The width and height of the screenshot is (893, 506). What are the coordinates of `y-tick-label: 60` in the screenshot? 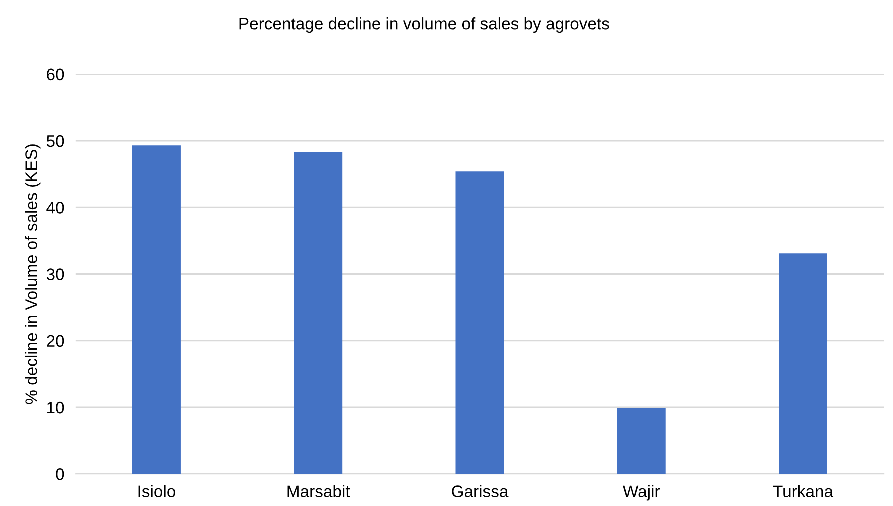 It's located at (55, 74).